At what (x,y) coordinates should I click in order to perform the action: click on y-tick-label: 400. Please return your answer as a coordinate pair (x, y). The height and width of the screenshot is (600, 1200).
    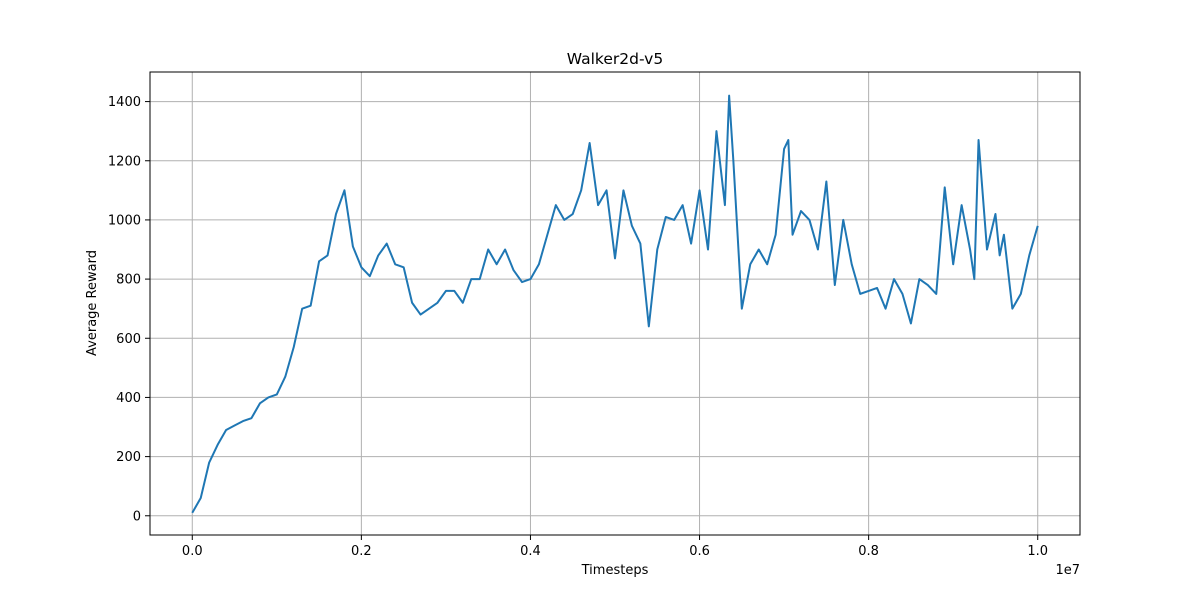
    Looking at the image, I should click on (128, 398).